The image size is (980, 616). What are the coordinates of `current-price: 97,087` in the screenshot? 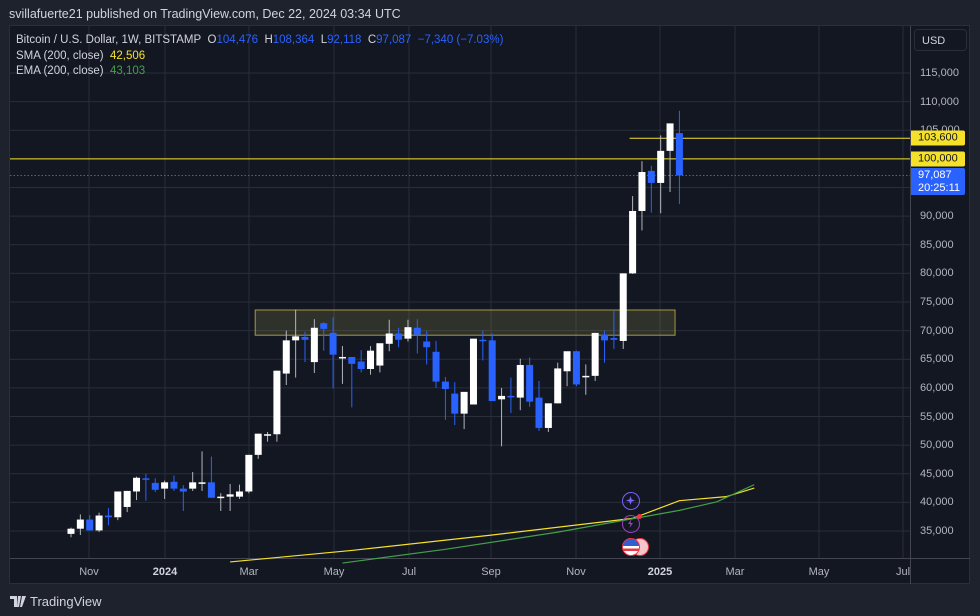 It's located at (935, 175).